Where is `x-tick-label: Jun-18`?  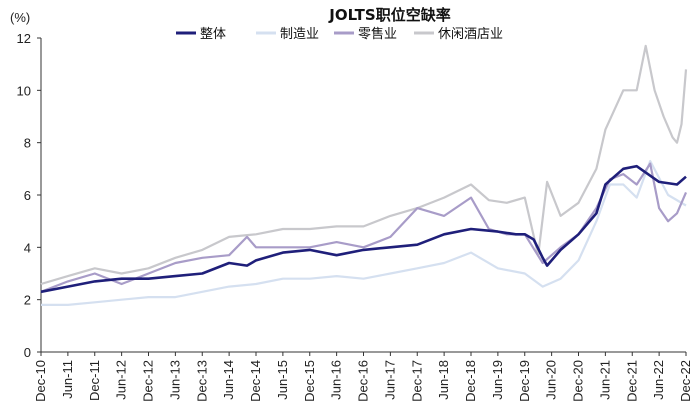
x-tick-label: Jun-18 is located at coordinates (443, 380).